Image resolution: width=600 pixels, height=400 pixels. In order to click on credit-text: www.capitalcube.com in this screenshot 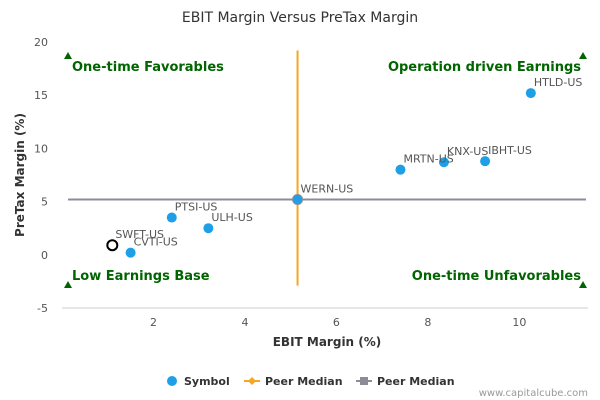, I will do `click(533, 393)`.